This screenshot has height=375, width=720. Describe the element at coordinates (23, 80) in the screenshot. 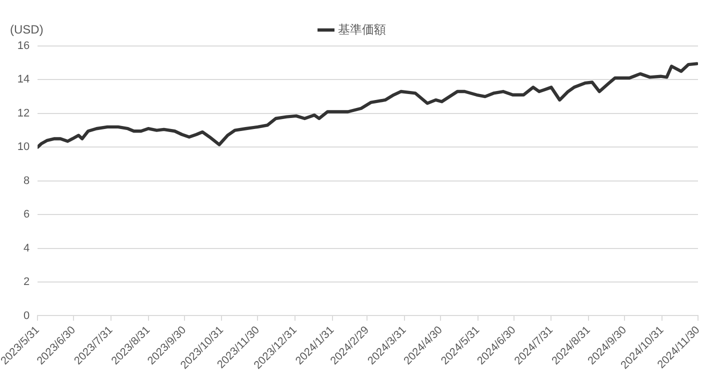

I see `y-tick-label: 14` at that location.